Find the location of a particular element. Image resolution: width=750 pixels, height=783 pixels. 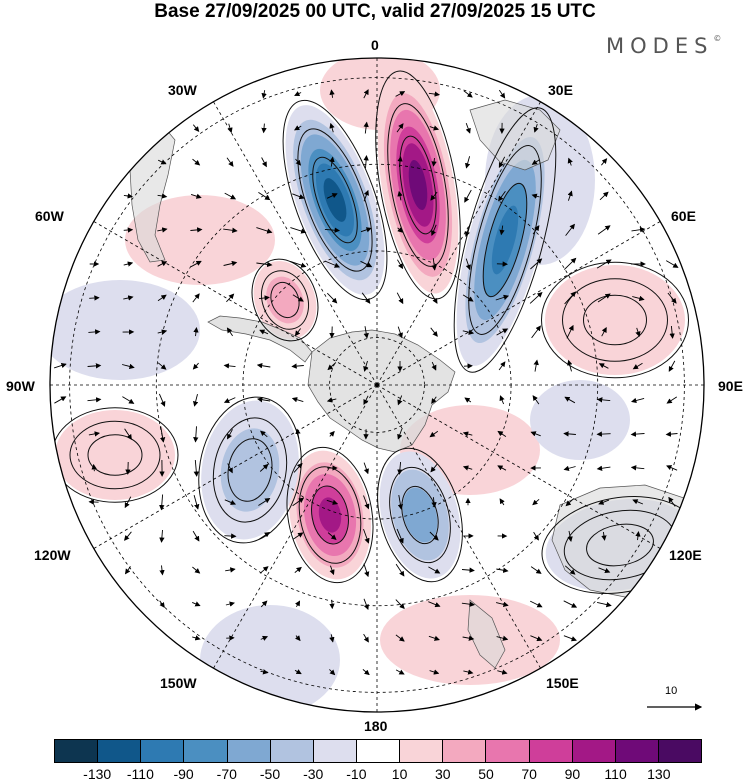

cell-blue-greenwich-west is located at coordinates (335, 200).